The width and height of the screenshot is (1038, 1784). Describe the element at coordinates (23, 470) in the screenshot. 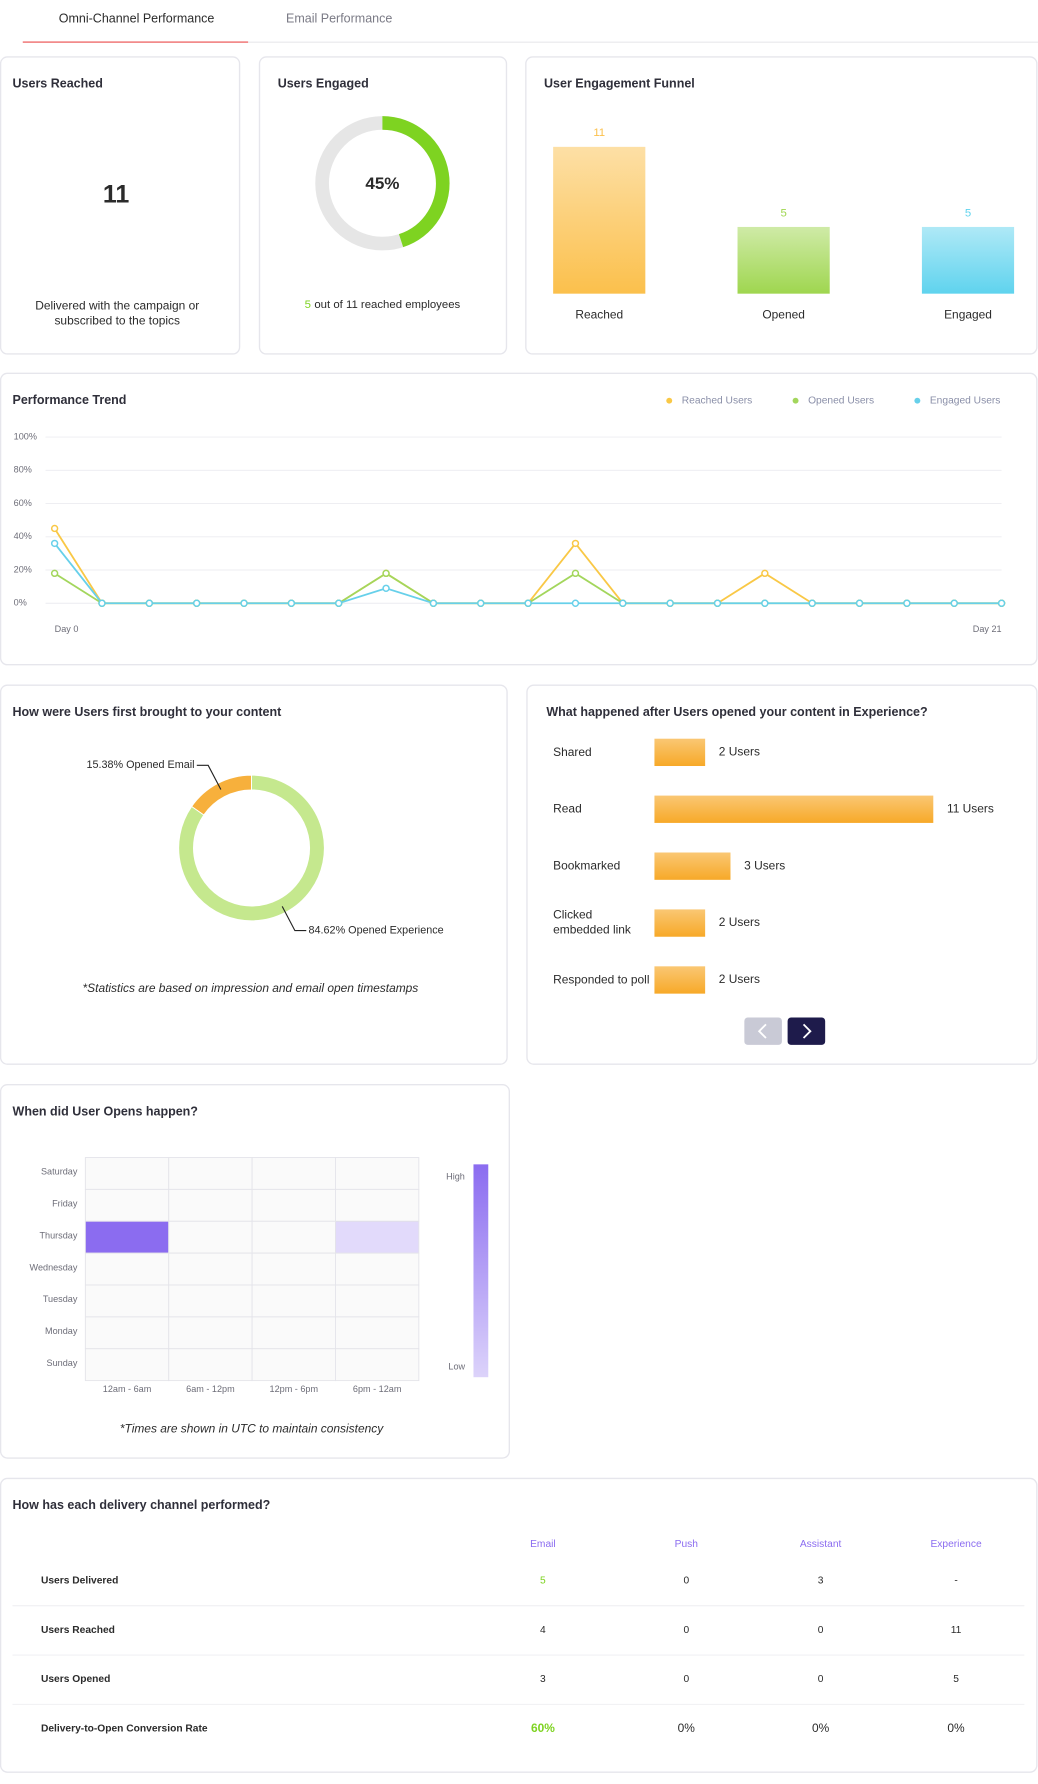

I see `y-tick-label: 80%` at that location.